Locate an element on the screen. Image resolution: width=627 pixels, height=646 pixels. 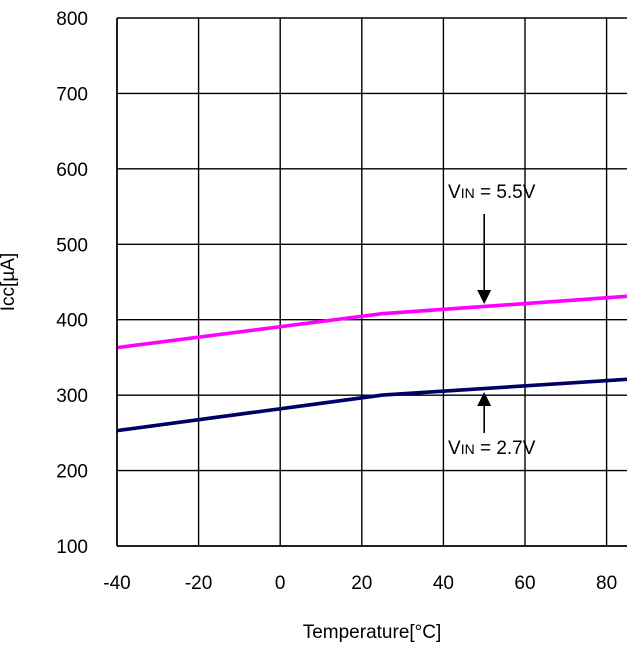
annotation-label-2: VIN = 2.7V is located at coordinates (492, 448).